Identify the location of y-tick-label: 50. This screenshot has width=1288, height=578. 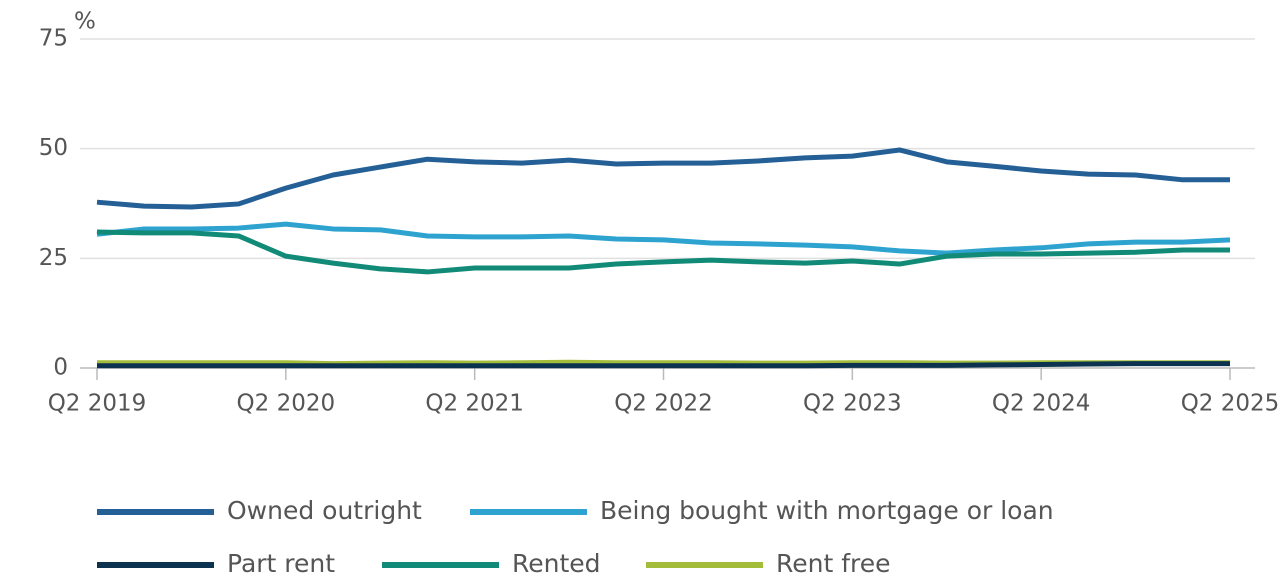
(53, 148).